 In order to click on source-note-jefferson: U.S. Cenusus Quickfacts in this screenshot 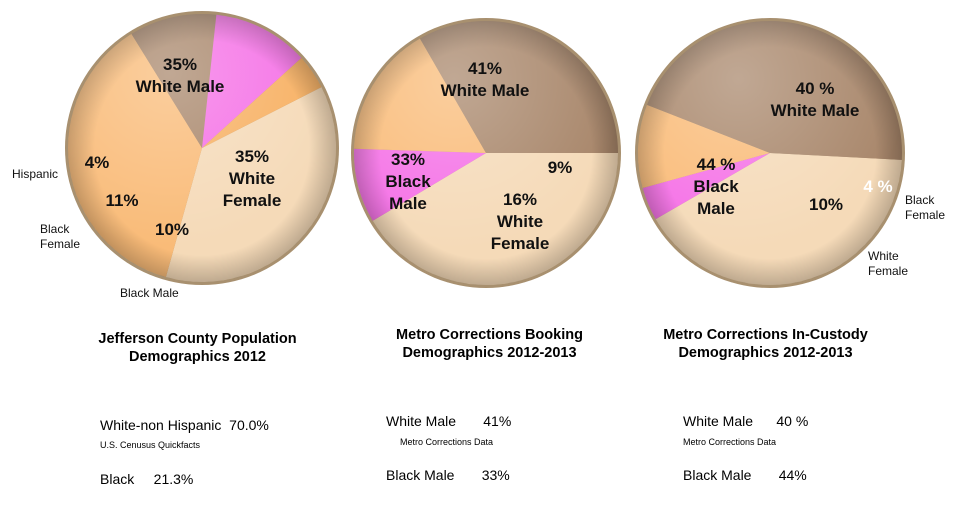, I will do `click(150, 445)`.